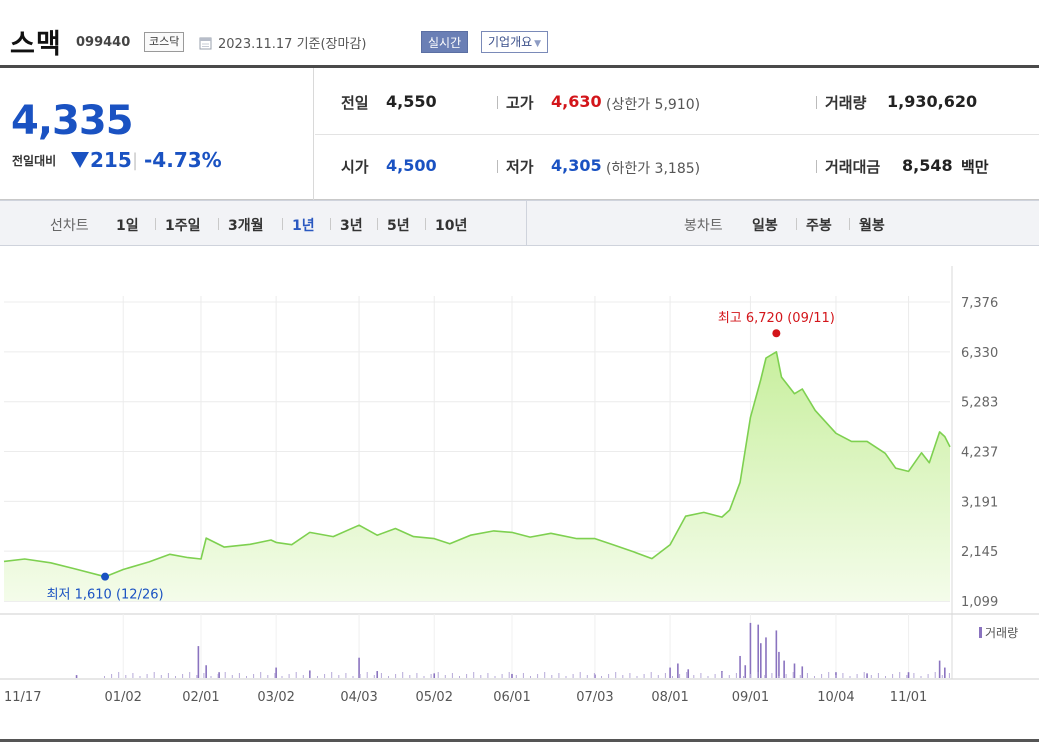 The width and height of the screenshot is (1039, 744). I want to click on y-tick-label: 1,099, so click(979, 602).